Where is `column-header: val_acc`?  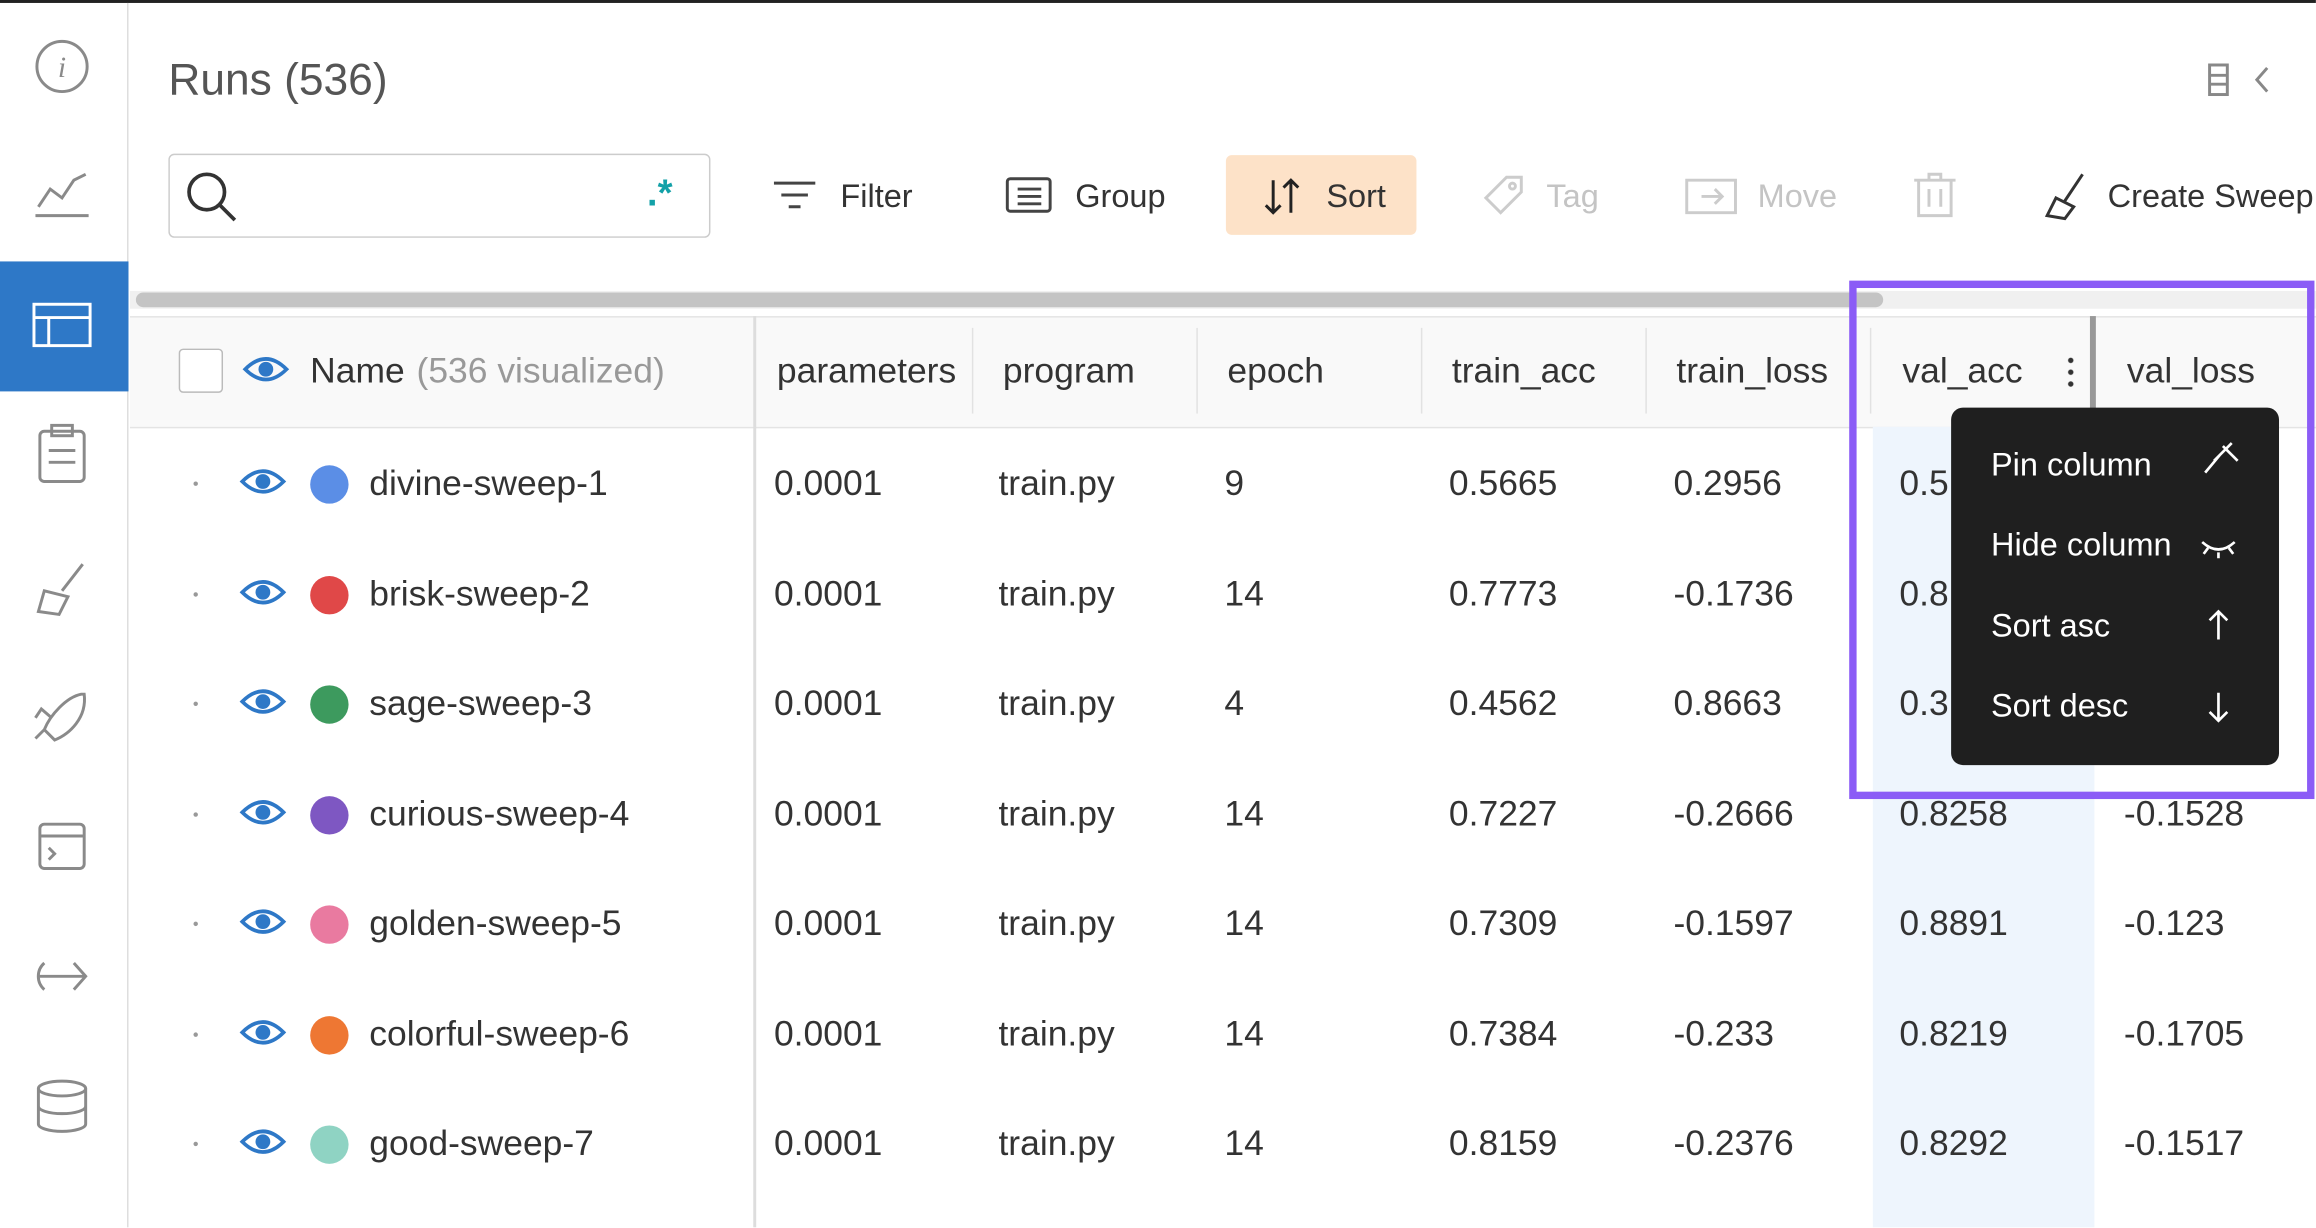
column-header: val_acc is located at coordinates (1962, 371).